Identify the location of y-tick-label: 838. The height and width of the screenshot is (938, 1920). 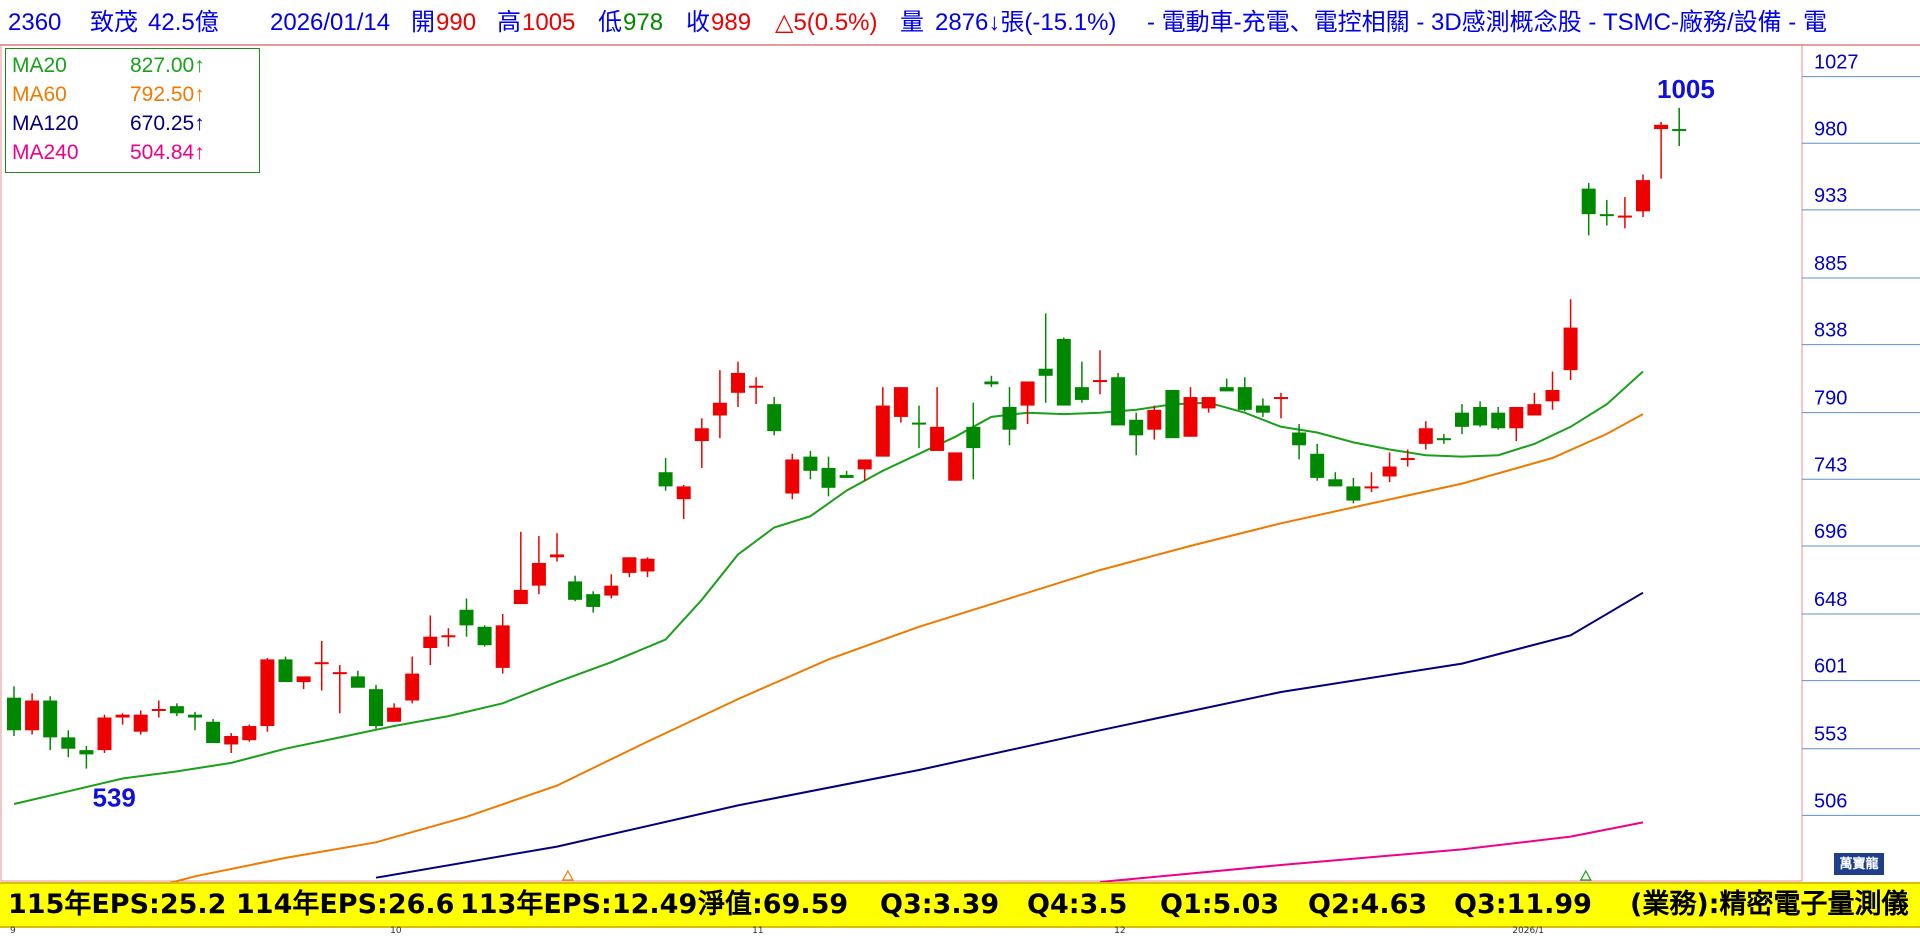
(1830, 331).